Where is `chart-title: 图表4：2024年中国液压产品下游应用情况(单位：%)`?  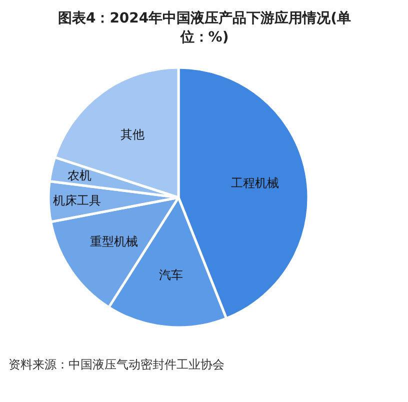
chart-title: 图表4：2024年中国液压产品下游应用情况(单位：%) is located at coordinates (205, 28).